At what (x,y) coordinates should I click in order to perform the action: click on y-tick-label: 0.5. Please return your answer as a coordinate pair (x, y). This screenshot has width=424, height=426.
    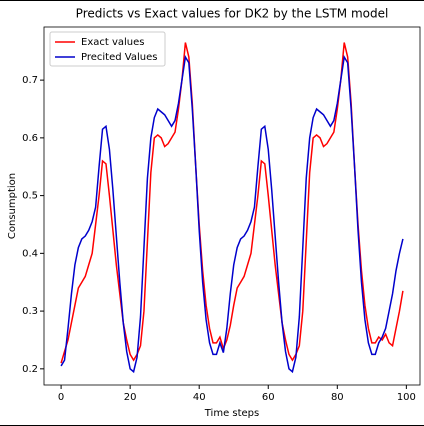
    Looking at the image, I should click on (30, 196).